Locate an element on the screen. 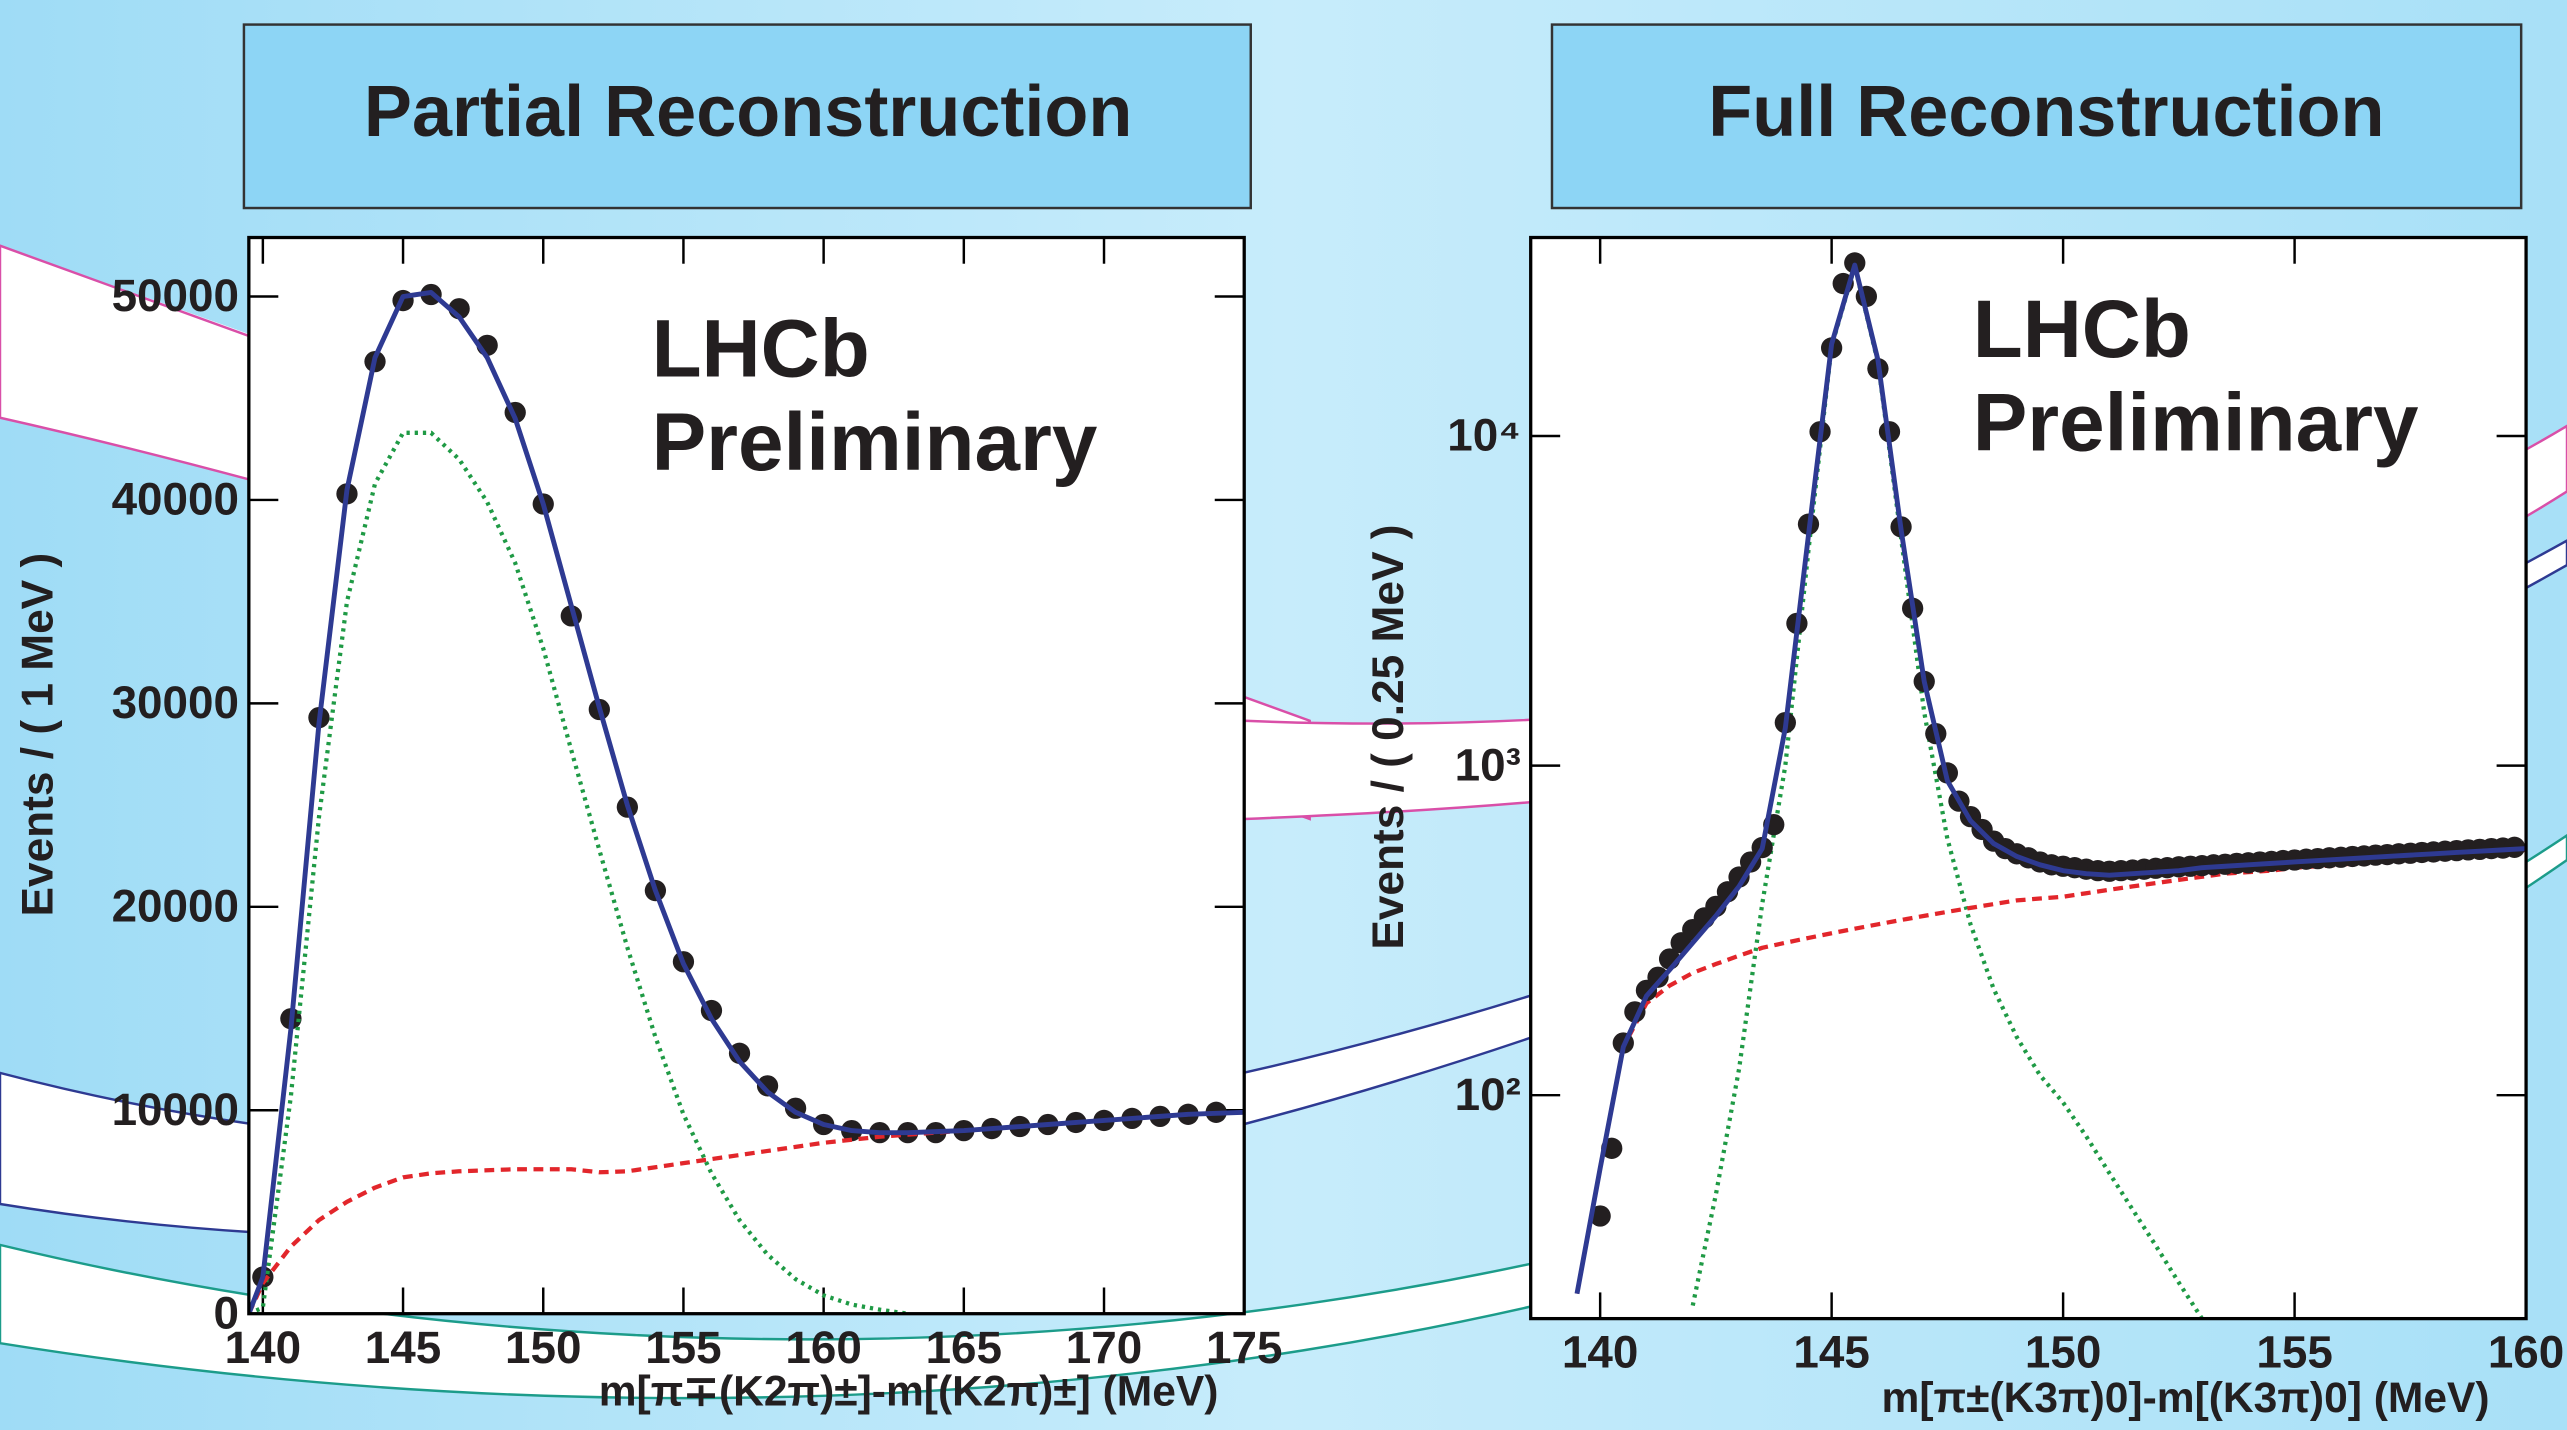 The image size is (2567, 1430). y-tick-label: 40000 is located at coordinates (175, 499).